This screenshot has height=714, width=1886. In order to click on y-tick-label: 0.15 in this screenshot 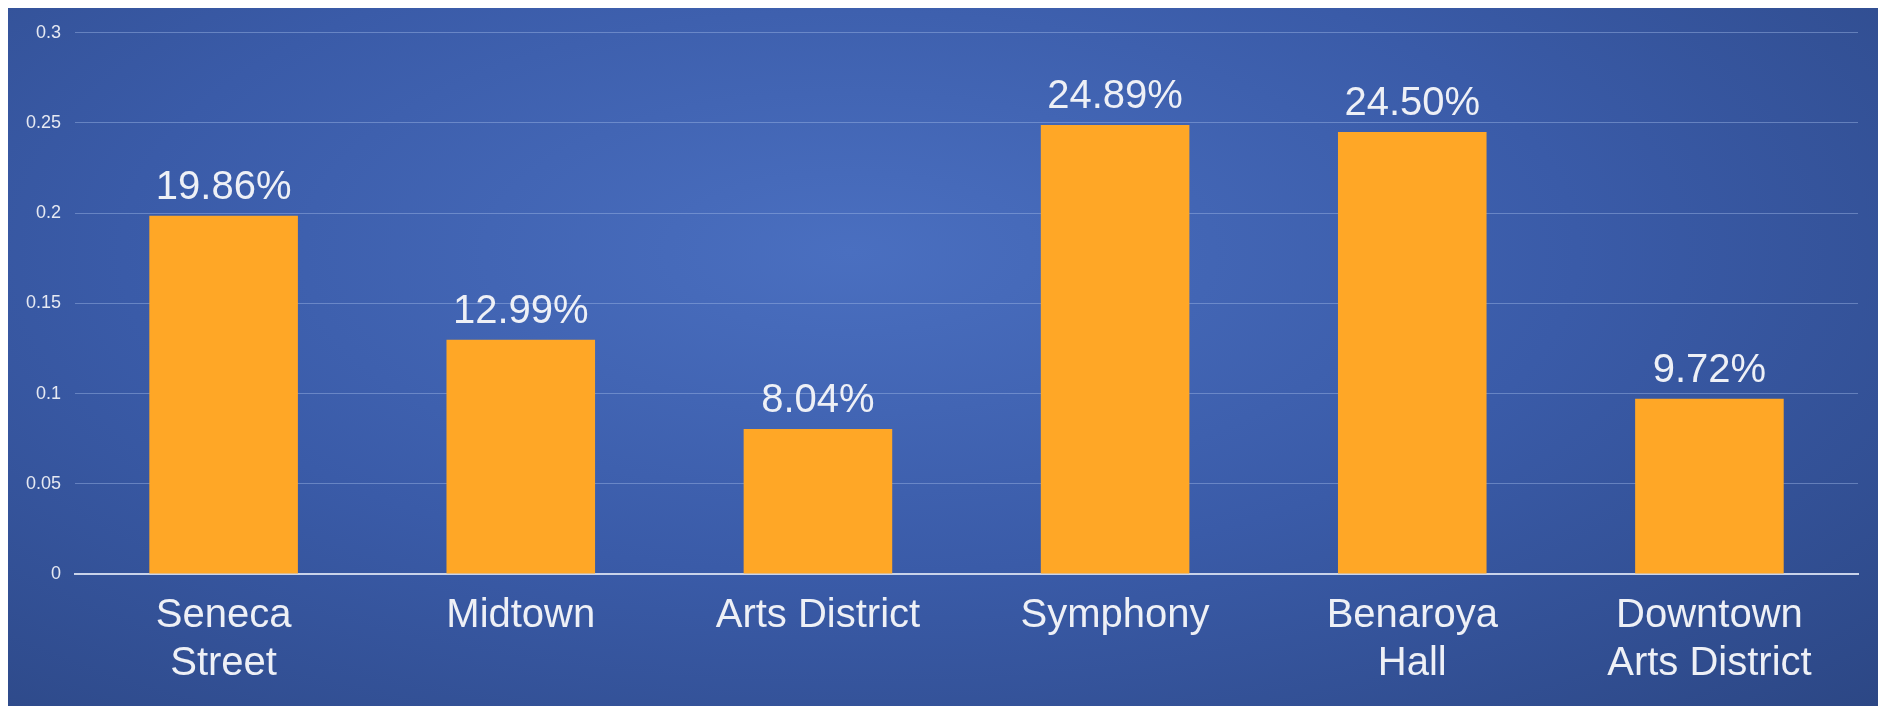, I will do `click(43, 302)`.